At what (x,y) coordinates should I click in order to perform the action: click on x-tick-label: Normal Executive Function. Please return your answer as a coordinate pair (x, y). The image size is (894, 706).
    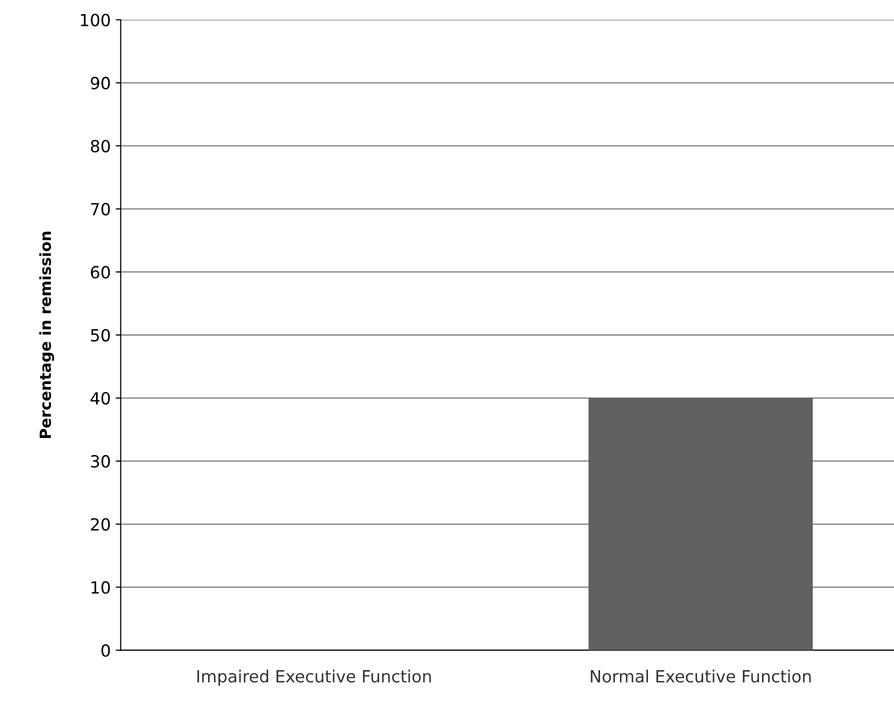
    Looking at the image, I should click on (700, 676).